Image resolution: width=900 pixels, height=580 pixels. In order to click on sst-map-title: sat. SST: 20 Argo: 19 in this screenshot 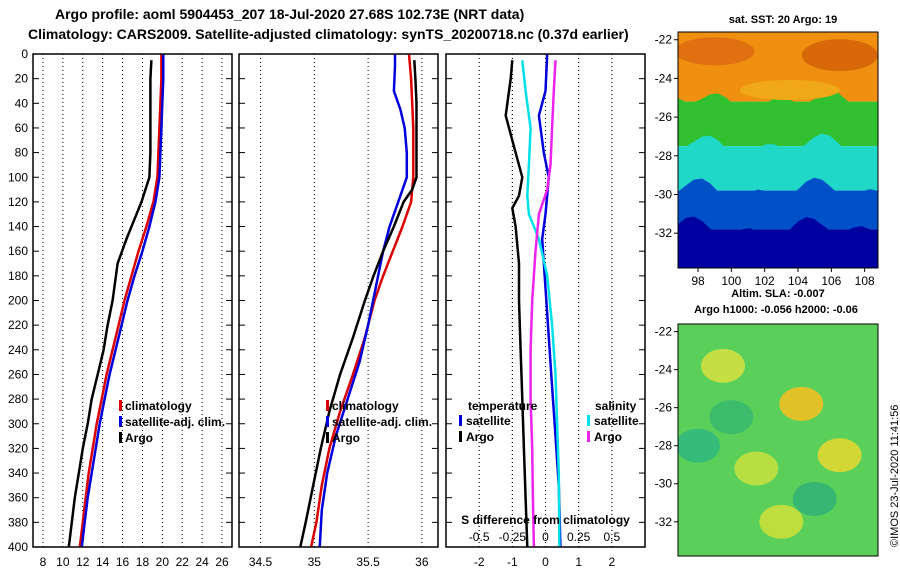, I will do `click(783, 20)`.